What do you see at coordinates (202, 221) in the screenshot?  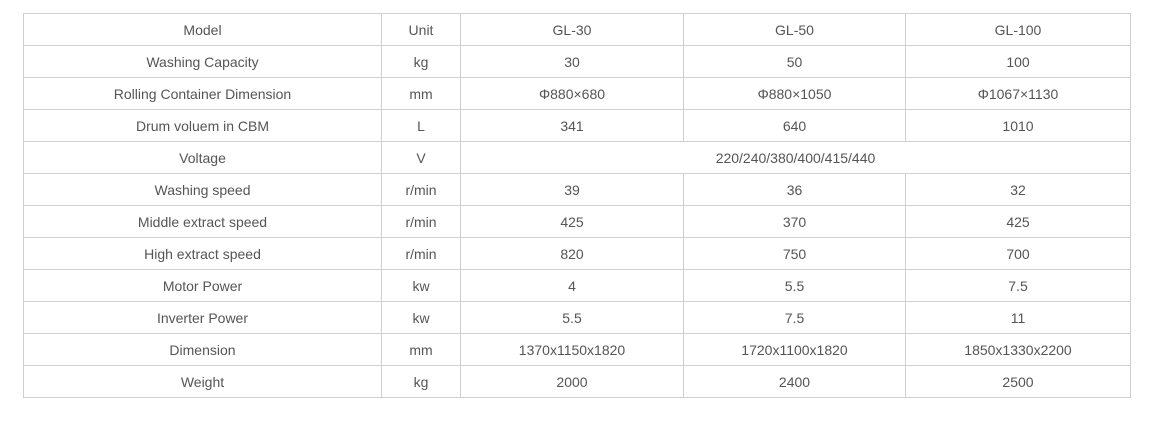 I see `param-cell: Middle extract speed` at bounding box center [202, 221].